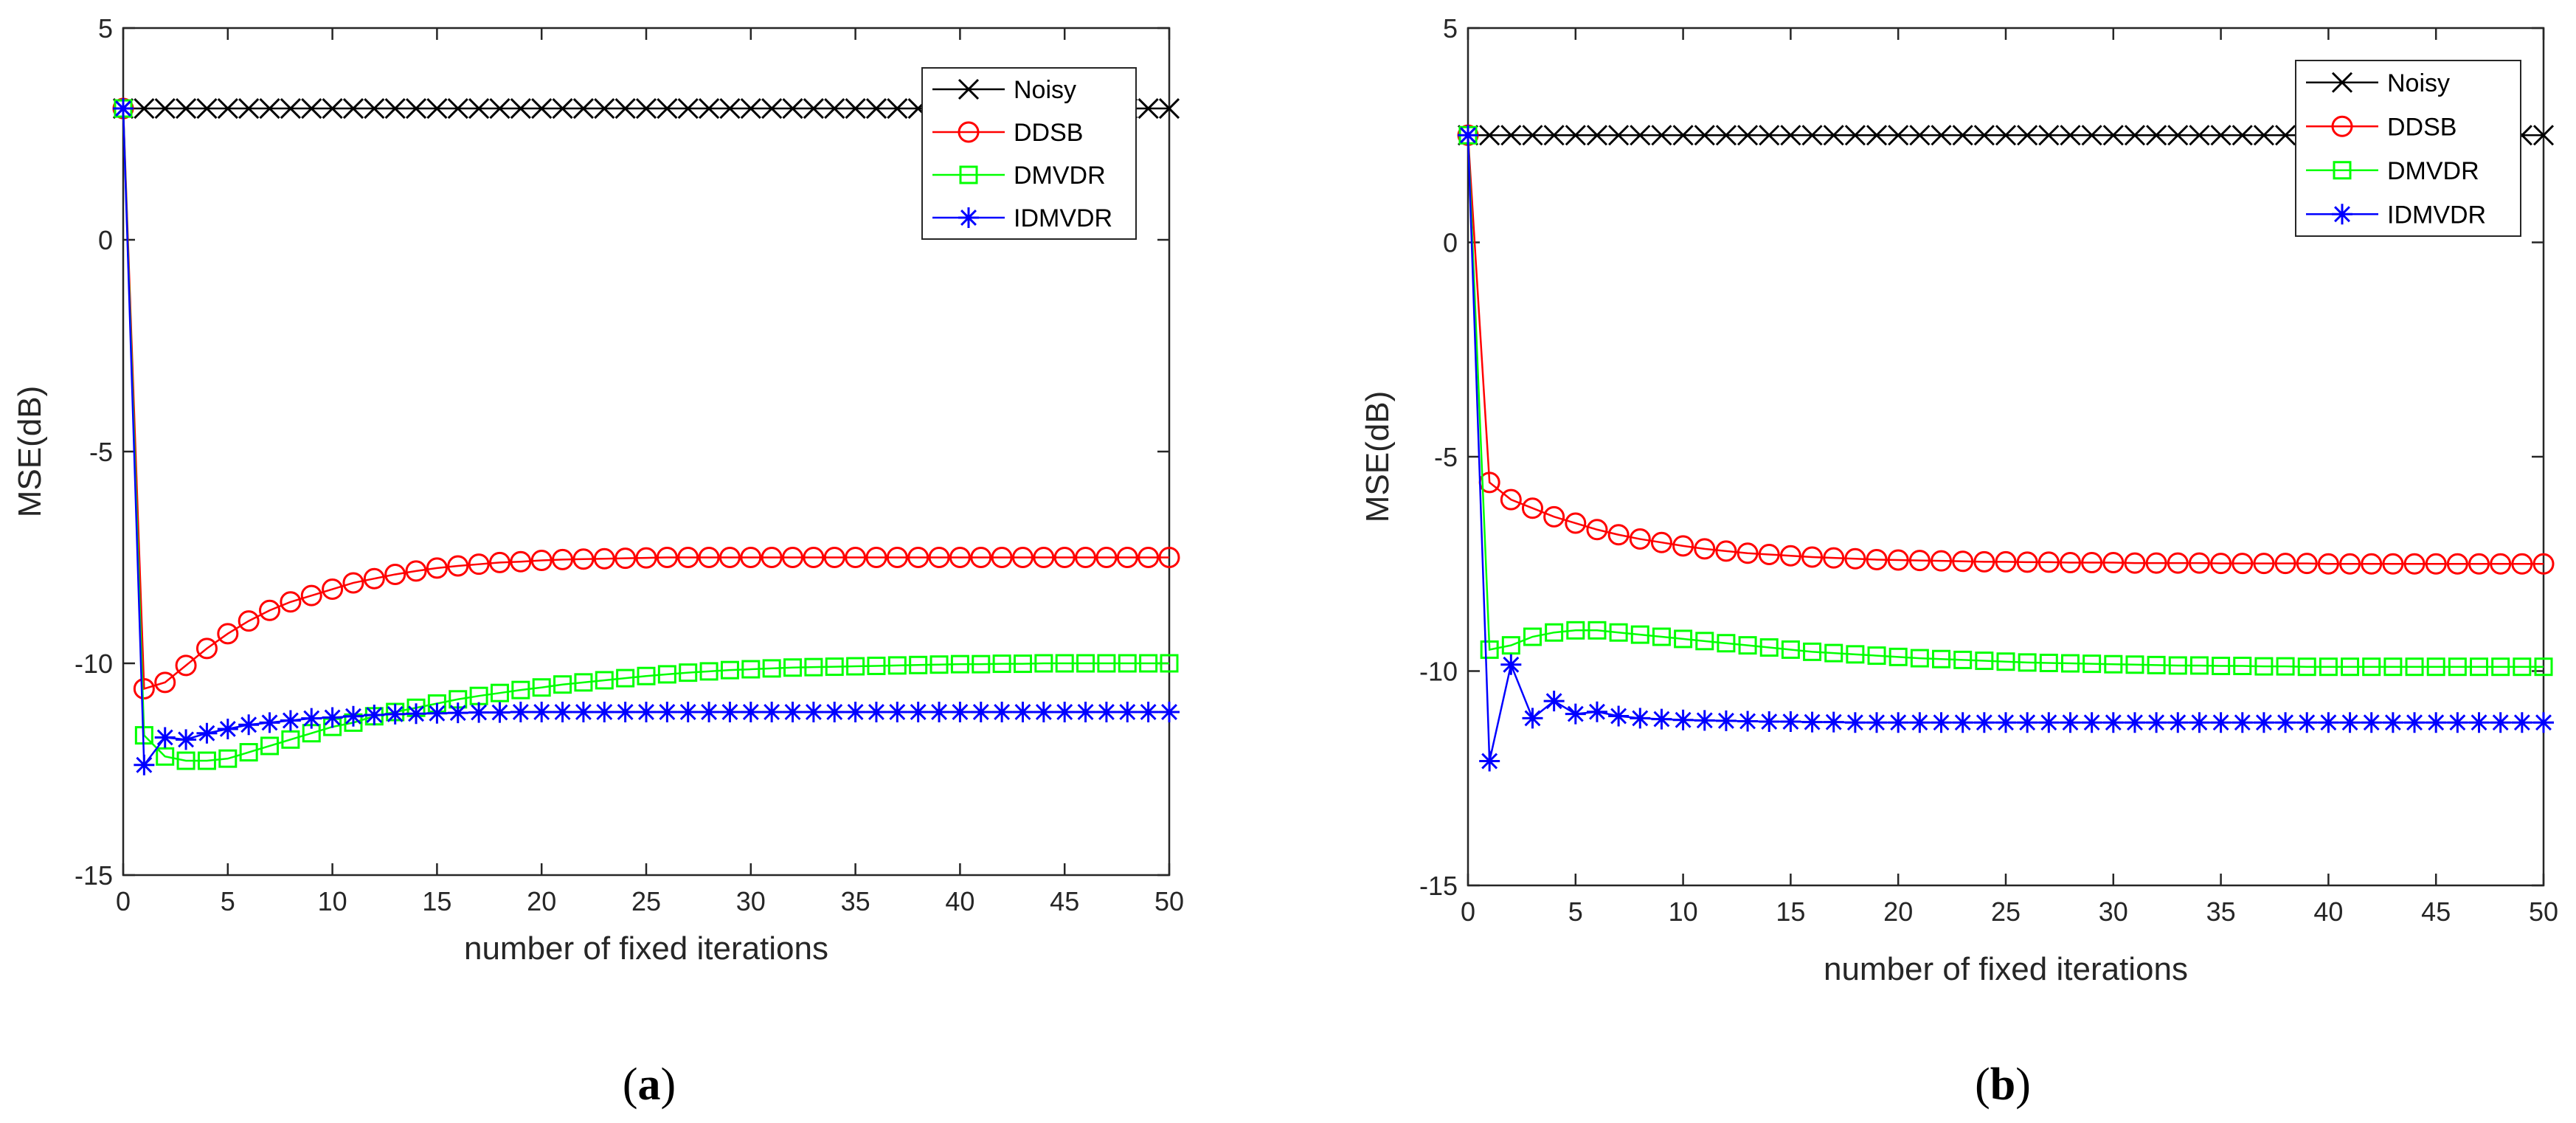 This screenshot has width=2576, height=1123. Describe the element at coordinates (2114, 911) in the screenshot. I see `x-tick-label: 30` at that location.